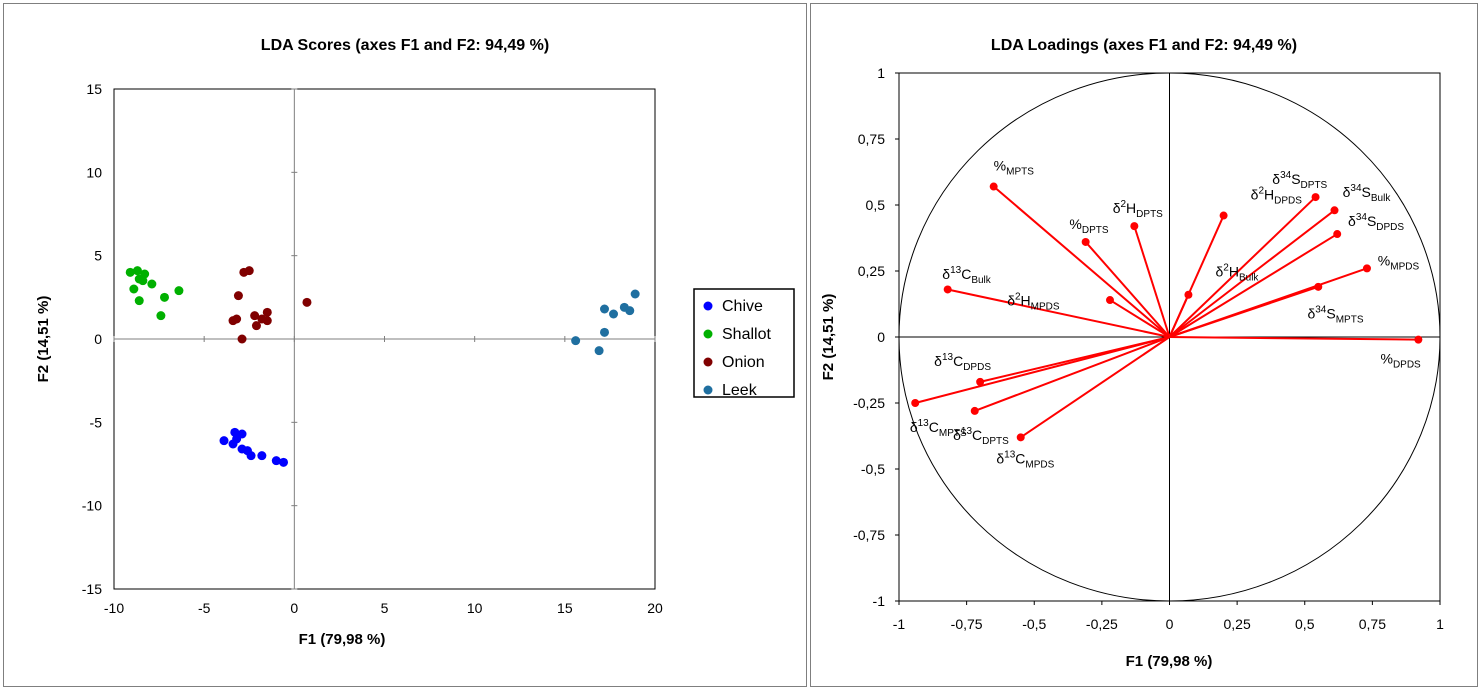 The width and height of the screenshot is (1481, 691). Describe the element at coordinates (876, 205) in the screenshot. I see `loadings-ytick-label: 0,5` at that location.